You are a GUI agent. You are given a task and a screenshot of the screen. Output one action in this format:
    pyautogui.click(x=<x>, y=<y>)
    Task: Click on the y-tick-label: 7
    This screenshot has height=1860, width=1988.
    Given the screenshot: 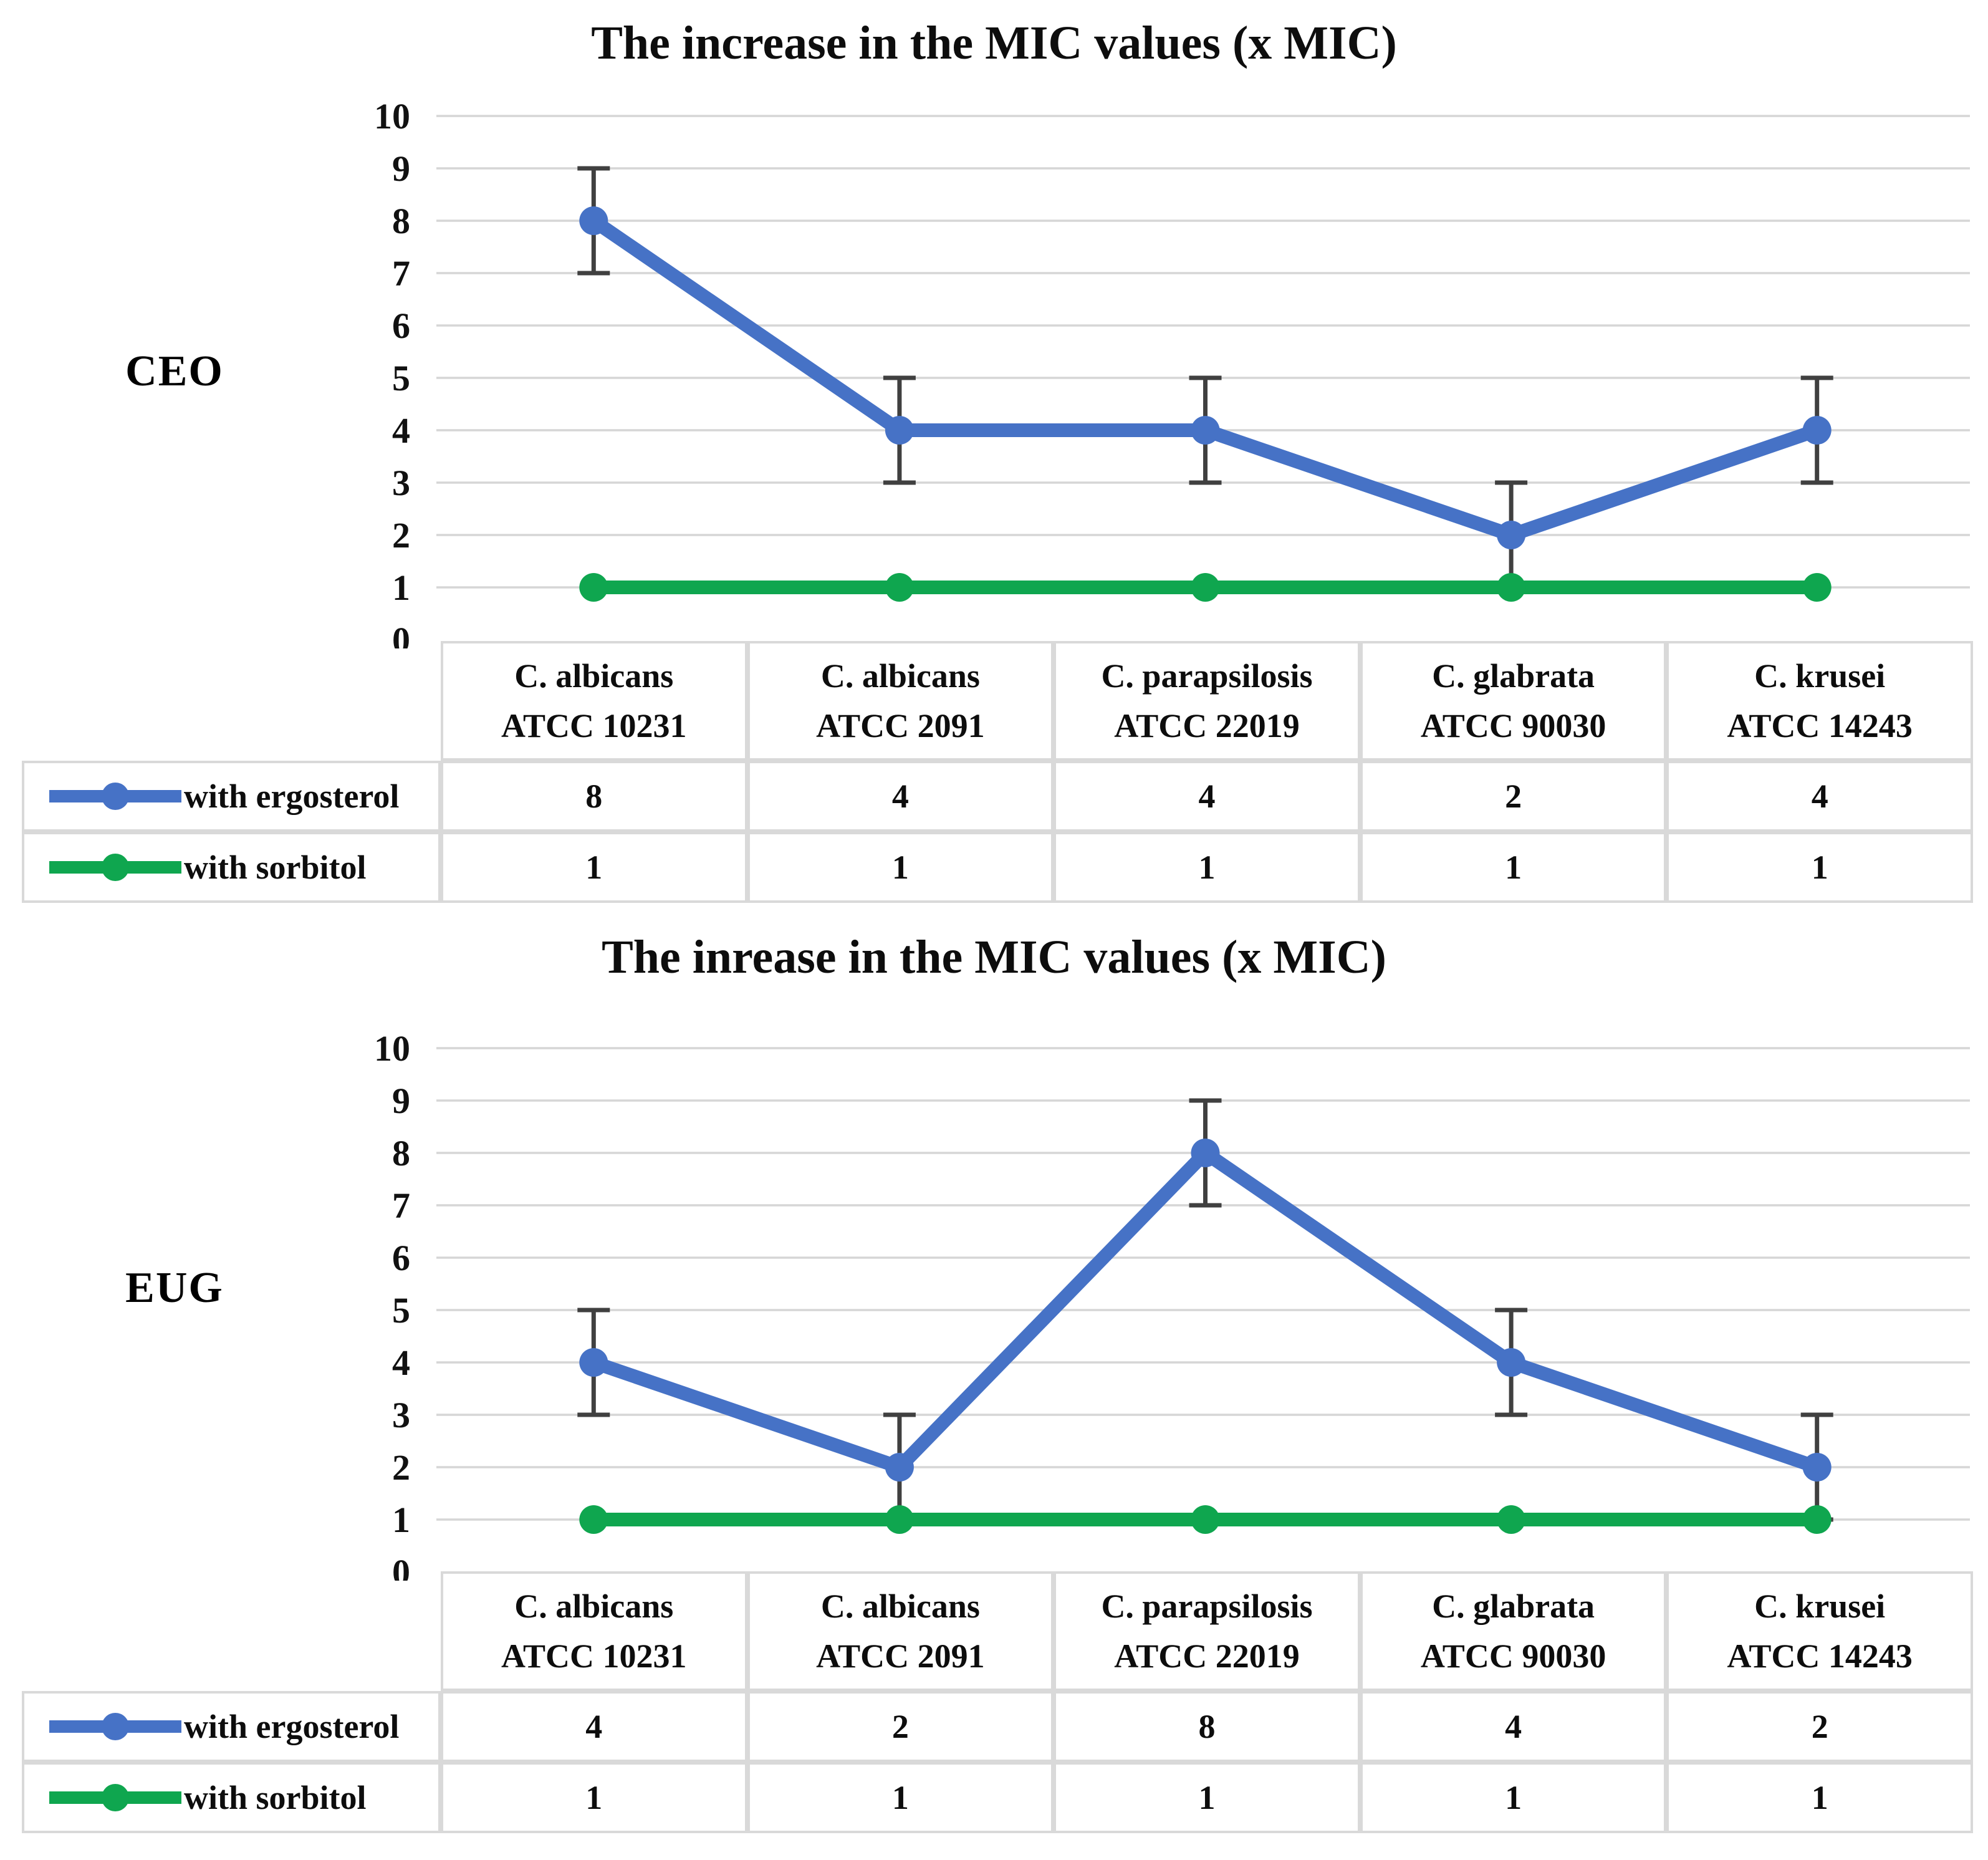 What is the action you would take?
    pyautogui.click(x=401, y=273)
    